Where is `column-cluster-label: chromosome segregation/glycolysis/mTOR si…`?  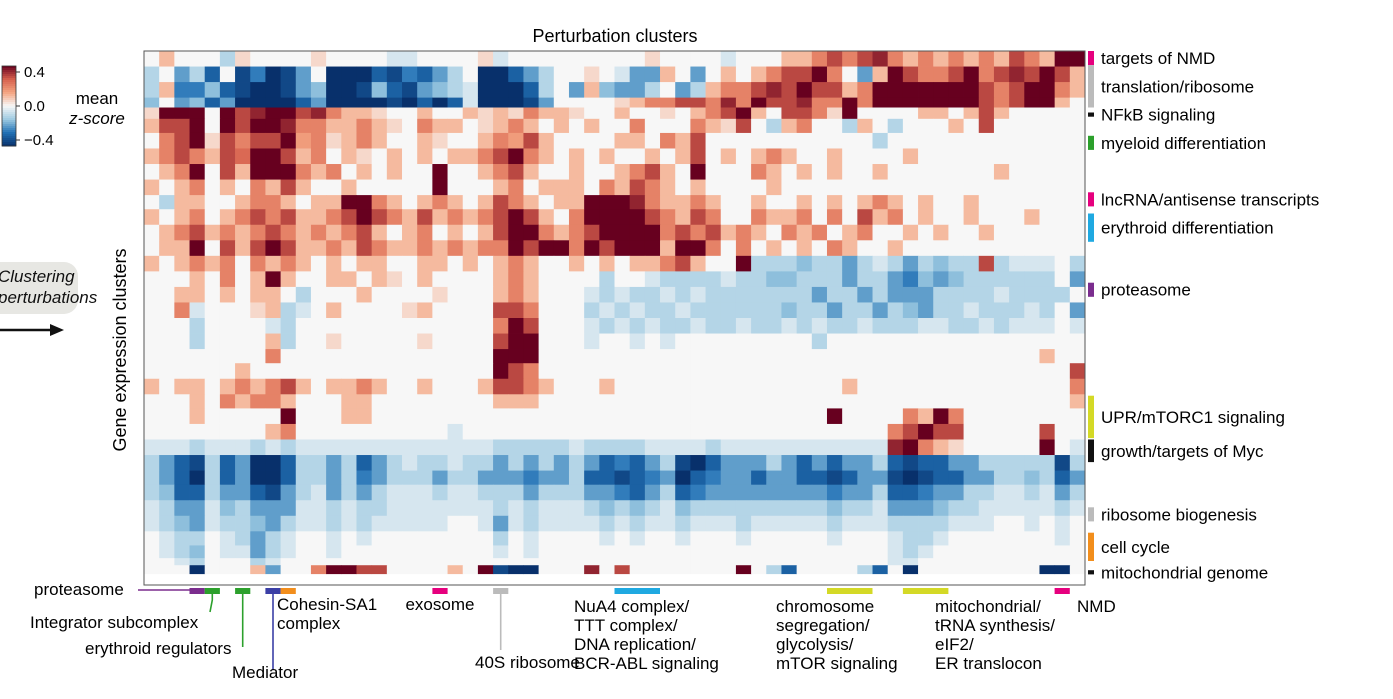
column-cluster-label: chromosome segregation/glycolysis/mTOR si… is located at coordinates (837, 635).